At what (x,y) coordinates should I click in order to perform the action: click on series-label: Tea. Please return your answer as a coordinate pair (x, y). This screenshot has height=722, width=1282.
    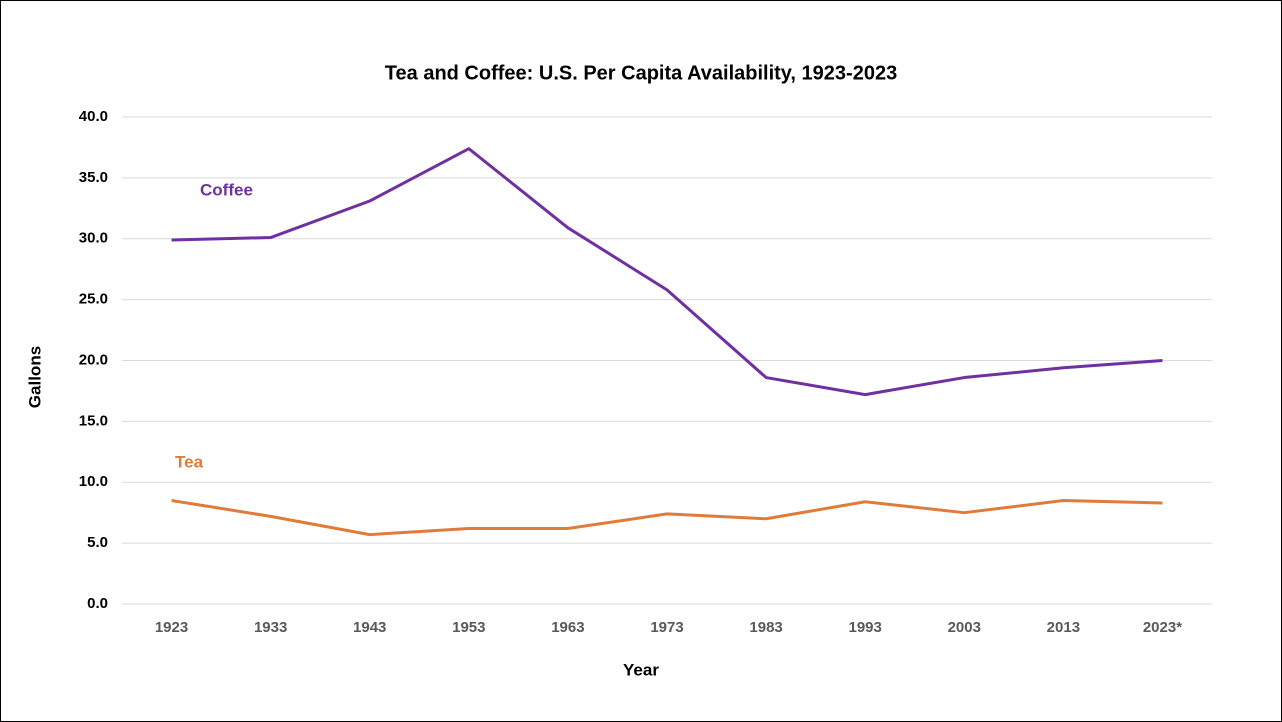
    Looking at the image, I should click on (189, 461).